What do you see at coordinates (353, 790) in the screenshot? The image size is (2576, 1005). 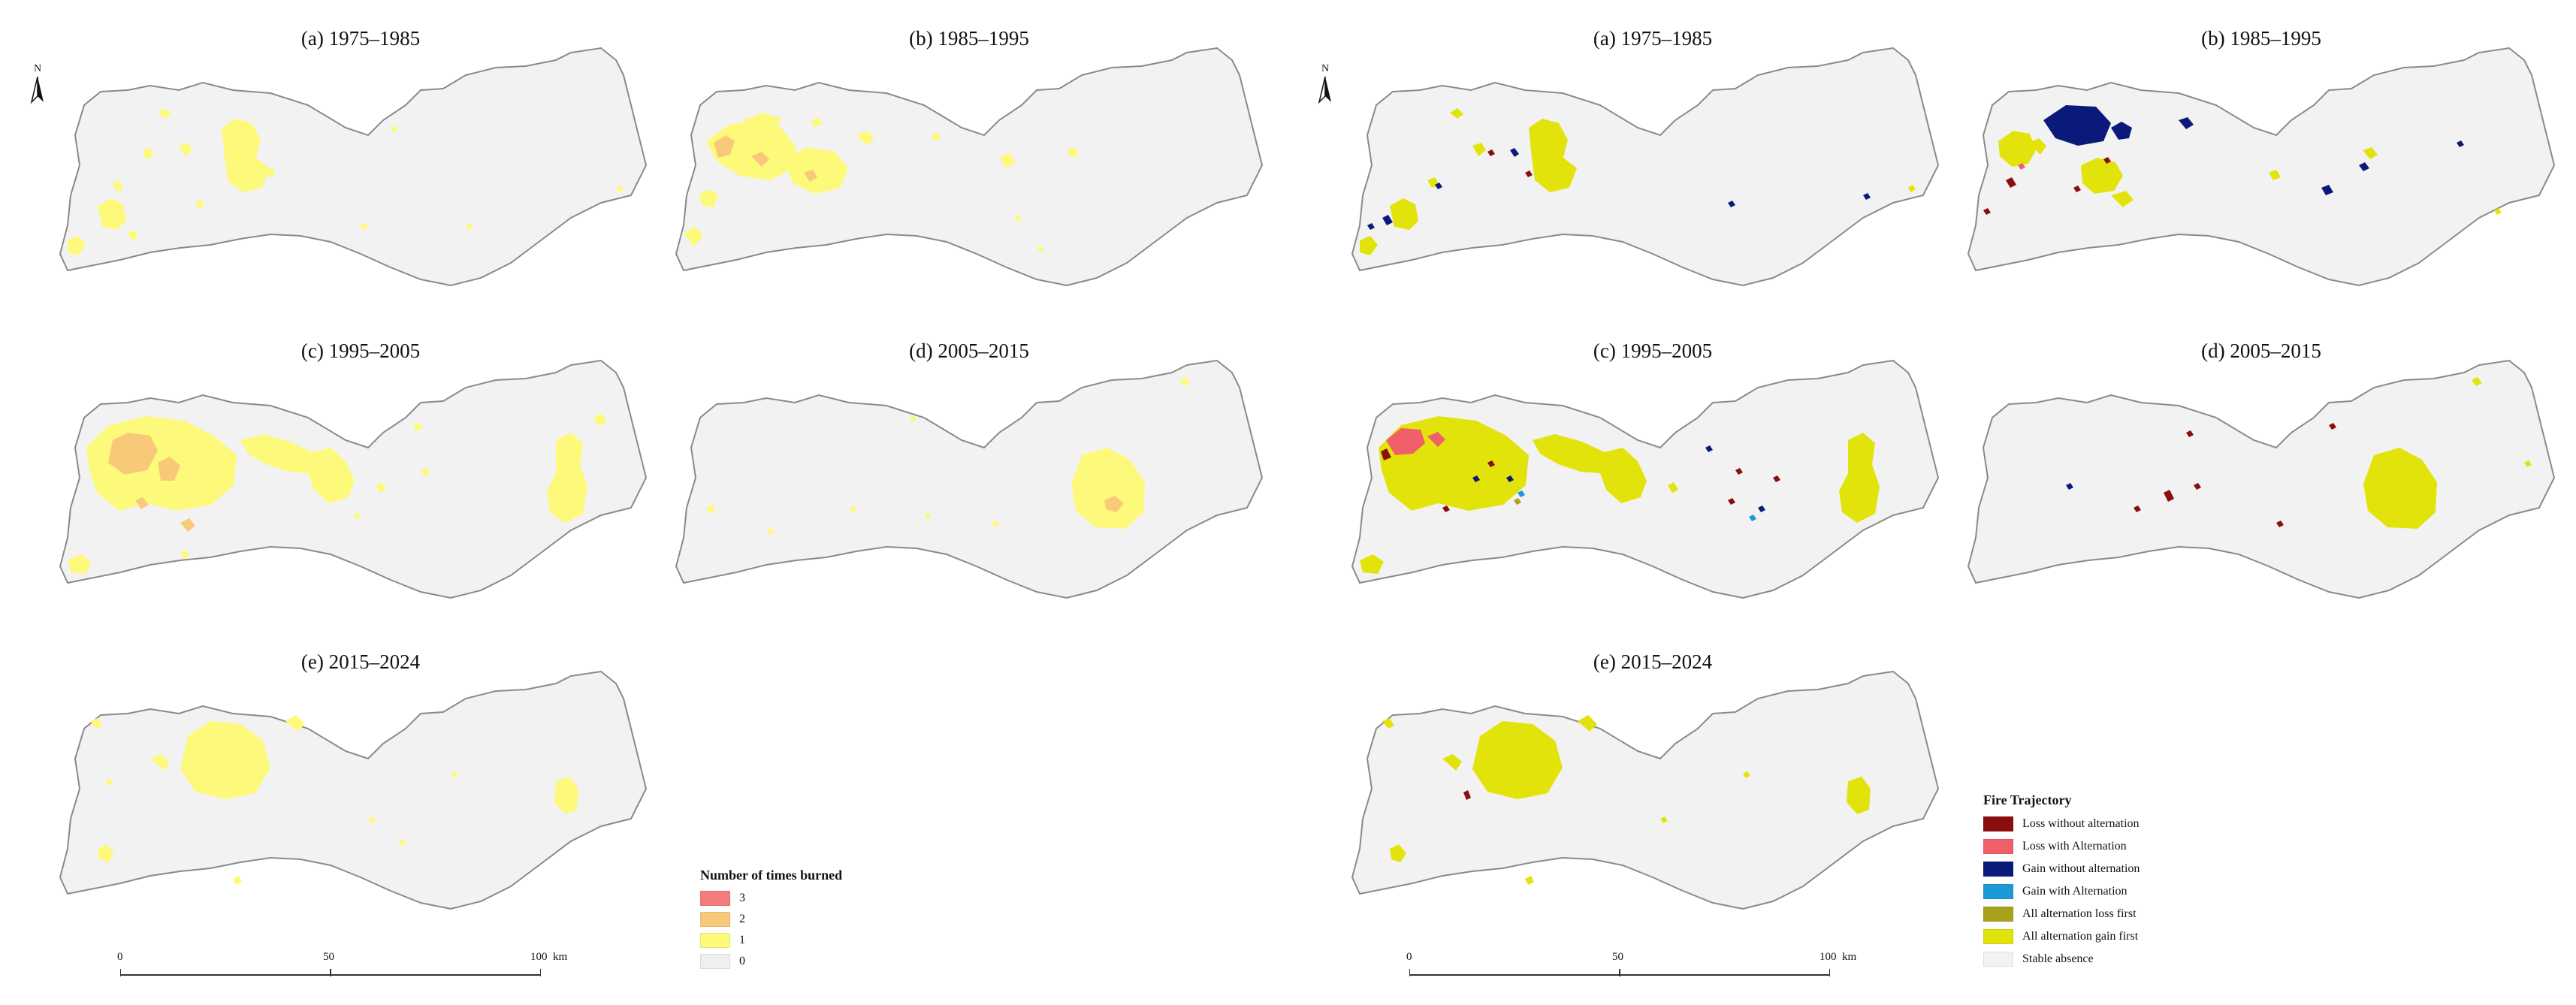 I see `map-left-e` at bounding box center [353, 790].